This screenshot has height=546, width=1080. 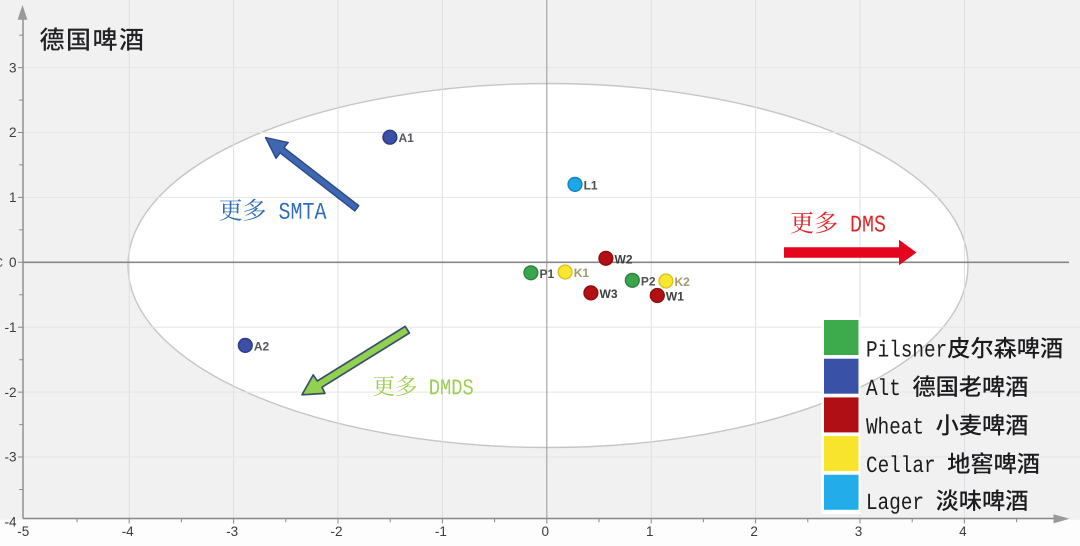 I want to click on svg-text: W3, so click(x=609, y=294).